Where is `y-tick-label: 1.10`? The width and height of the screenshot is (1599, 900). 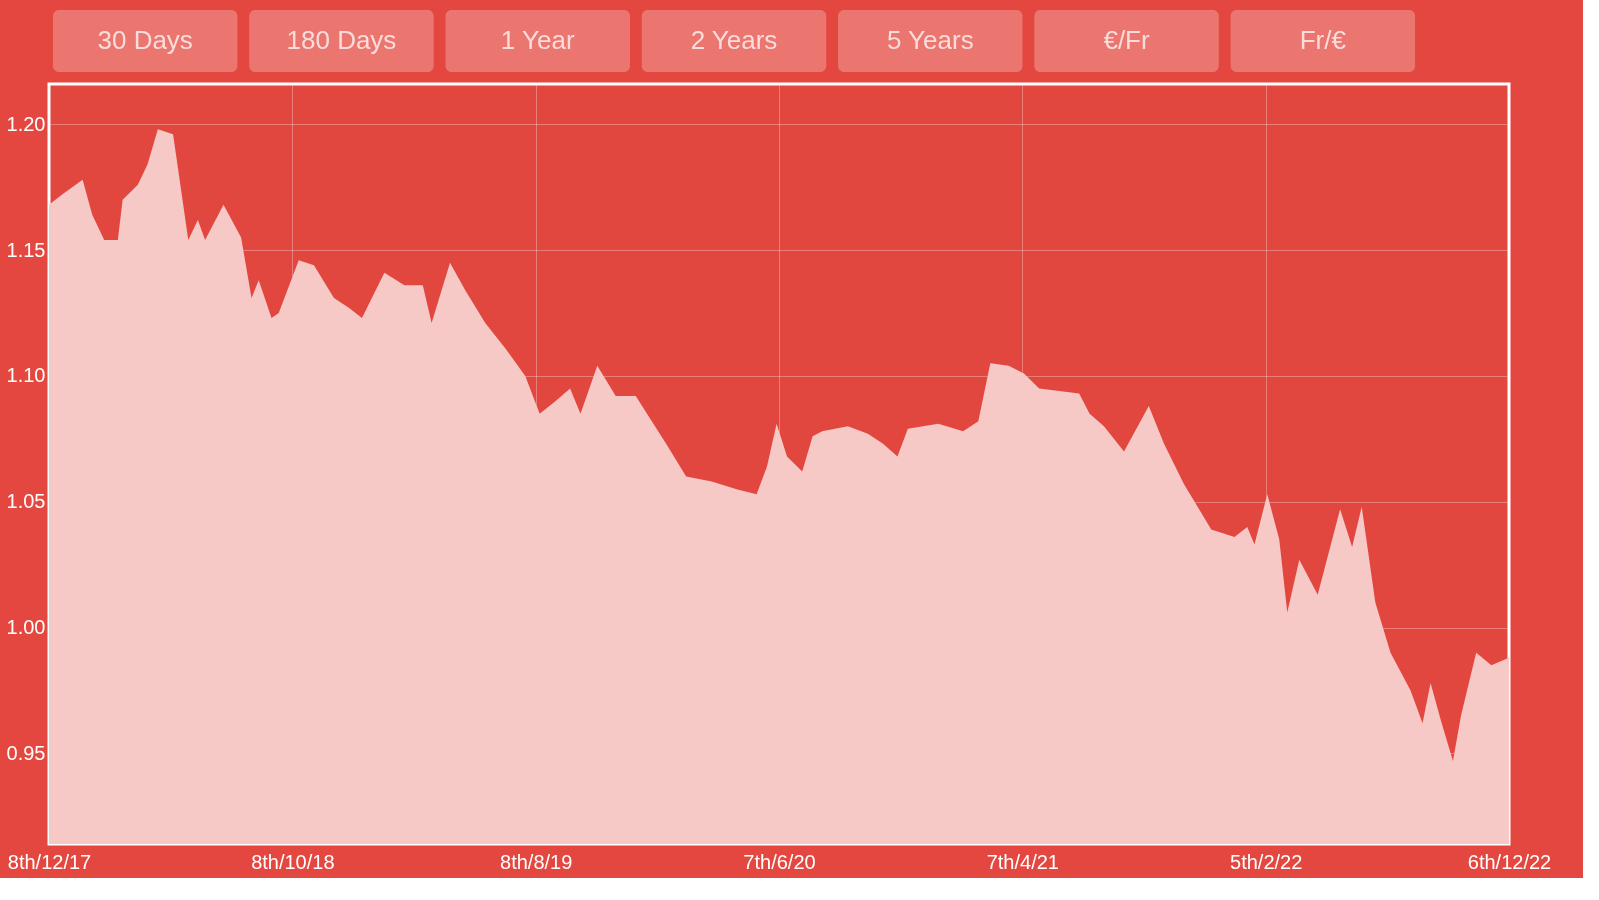
y-tick-label: 1.10 is located at coordinates (26, 375).